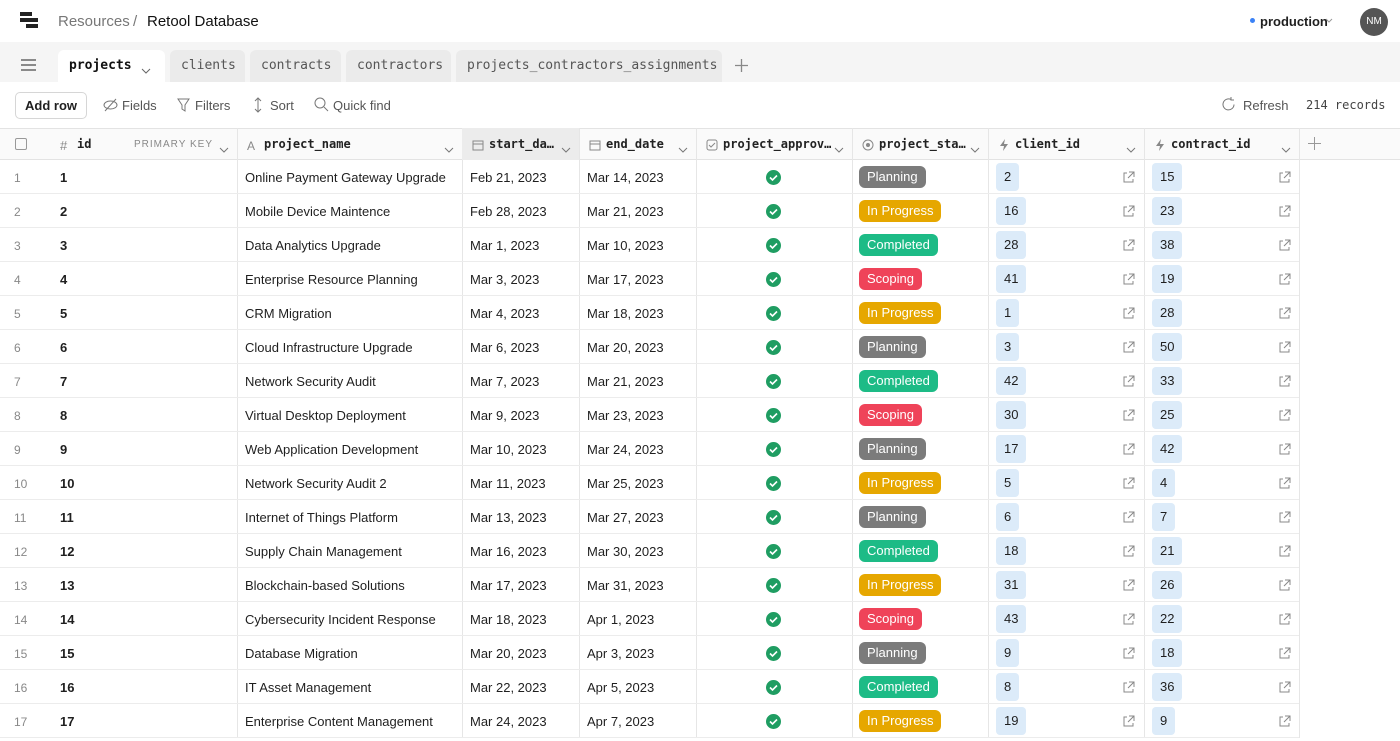  I want to click on tab-label: clients, so click(208, 65).